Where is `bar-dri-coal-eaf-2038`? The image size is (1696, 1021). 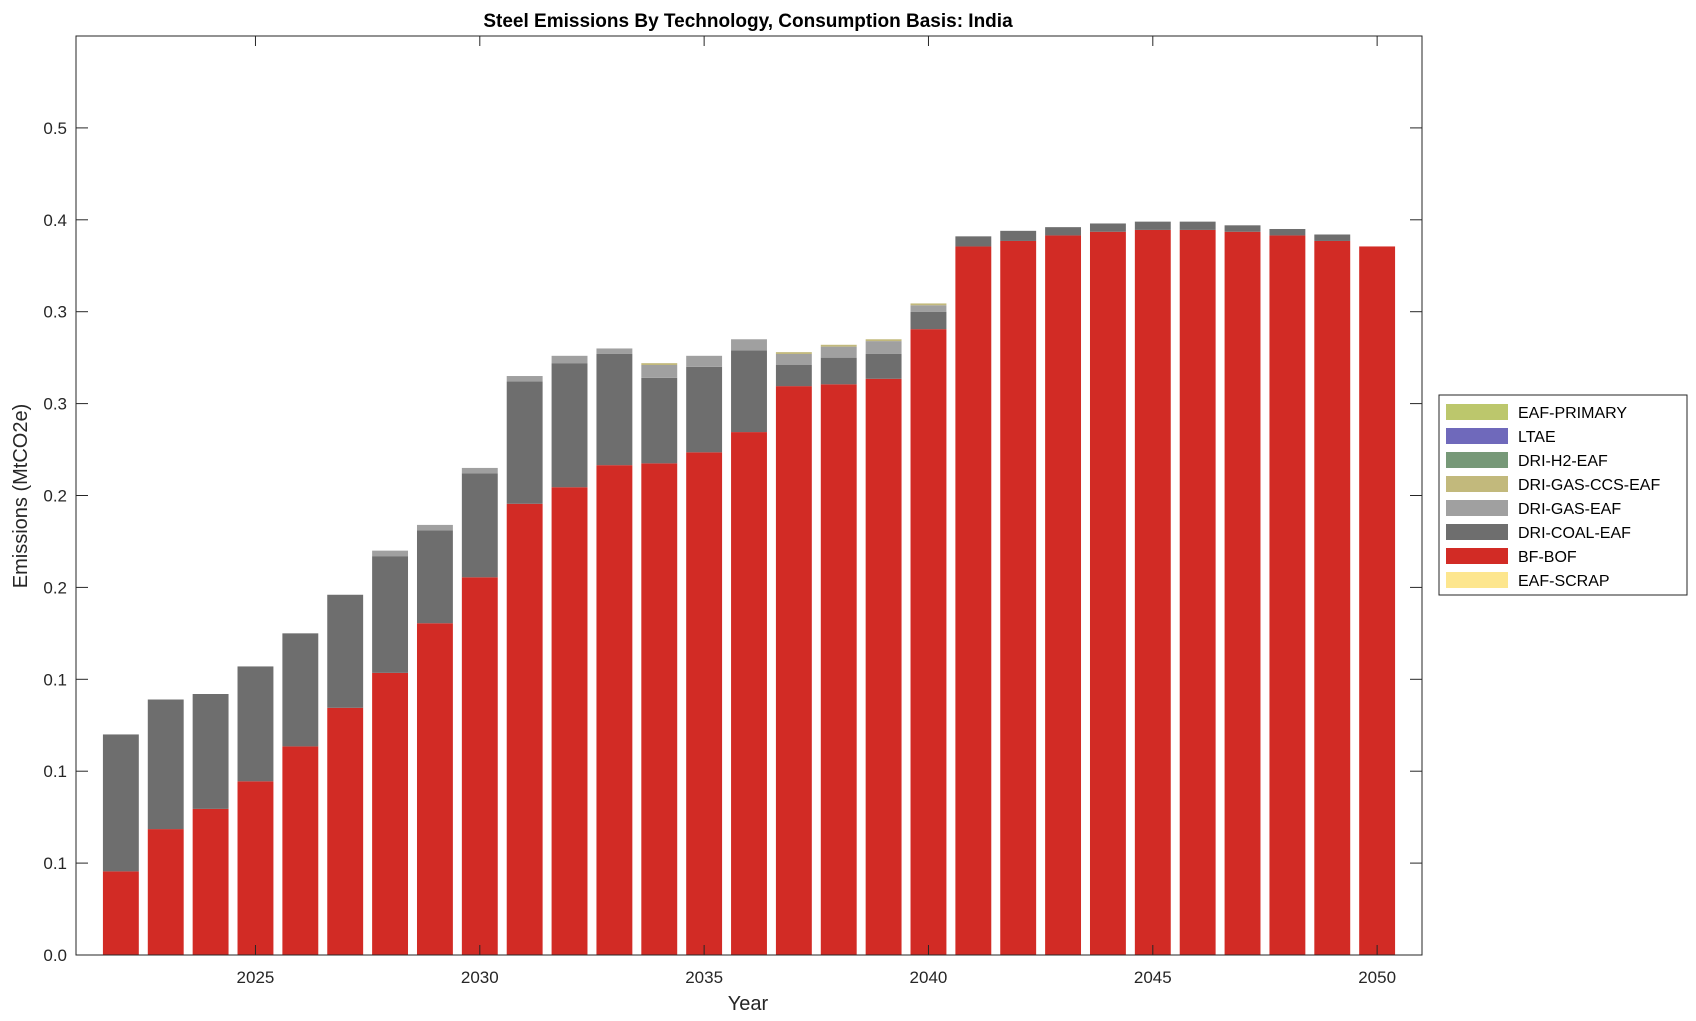
bar-dri-coal-eaf-2038 is located at coordinates (838, 371).